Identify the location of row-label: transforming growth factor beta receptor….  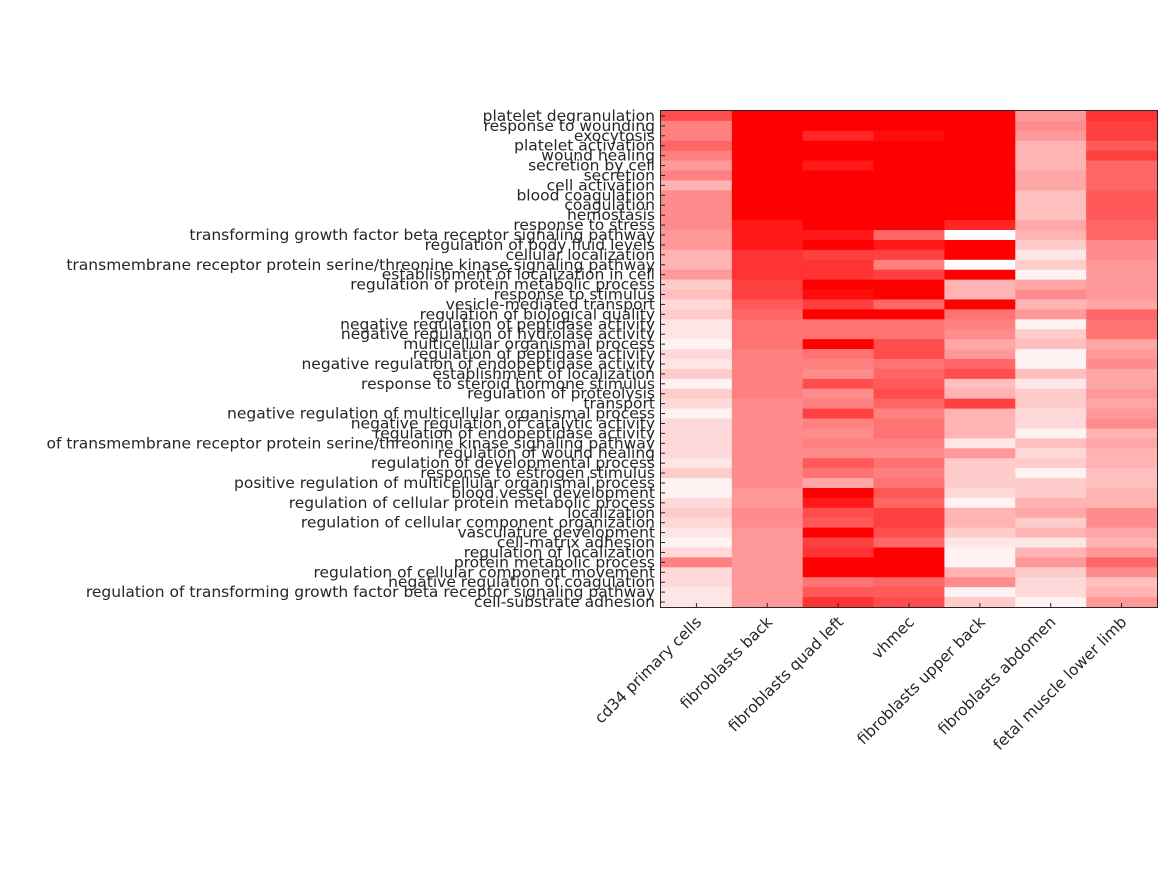
(422, 235).